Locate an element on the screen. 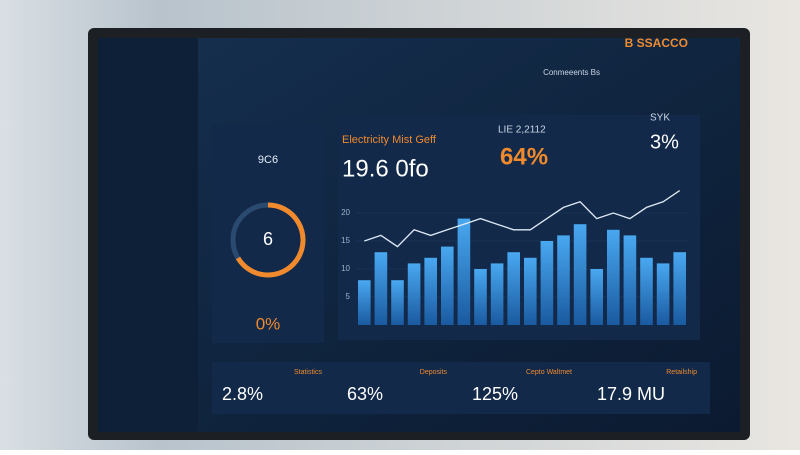 The height and width of the screenshot is (455, 800). side-title: SYK is located at coordinates (660, 118).